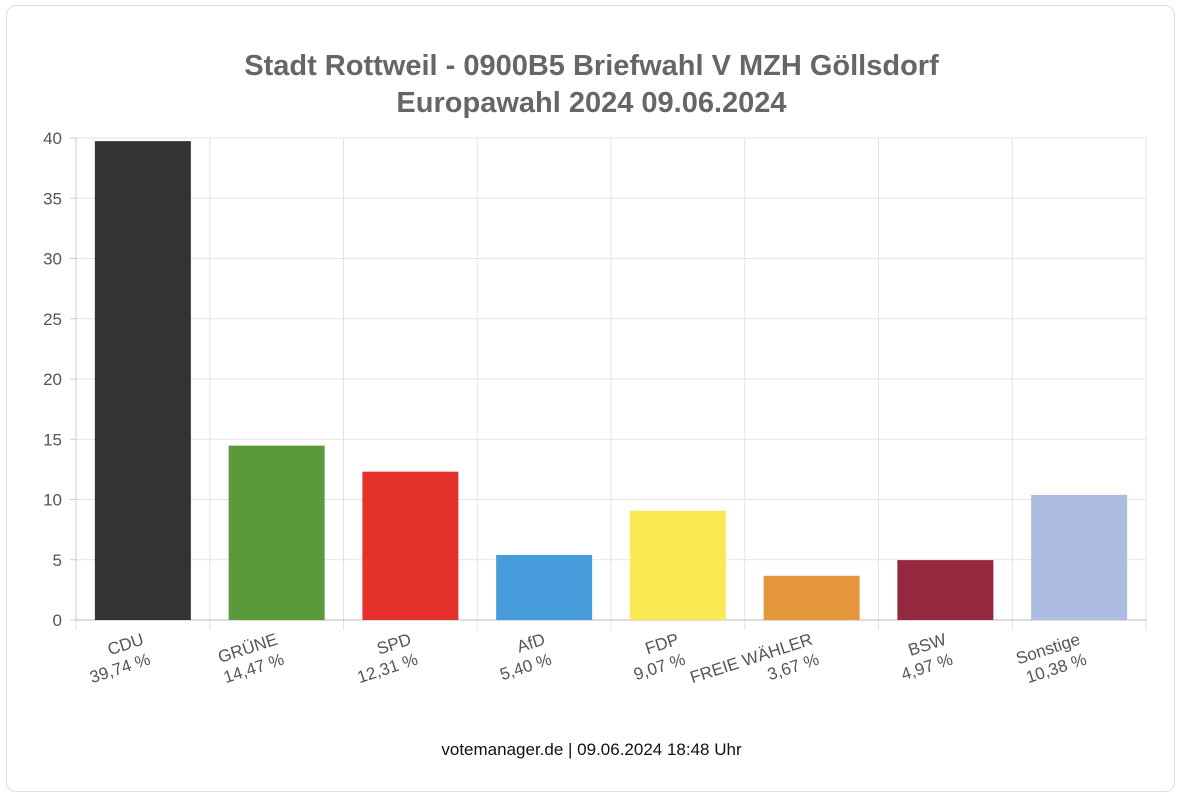  Describe the element at coordinates (755, 668) in the screenshot. I see `x-tick-label: FREIE WÄHLER3,67 %` at that location.